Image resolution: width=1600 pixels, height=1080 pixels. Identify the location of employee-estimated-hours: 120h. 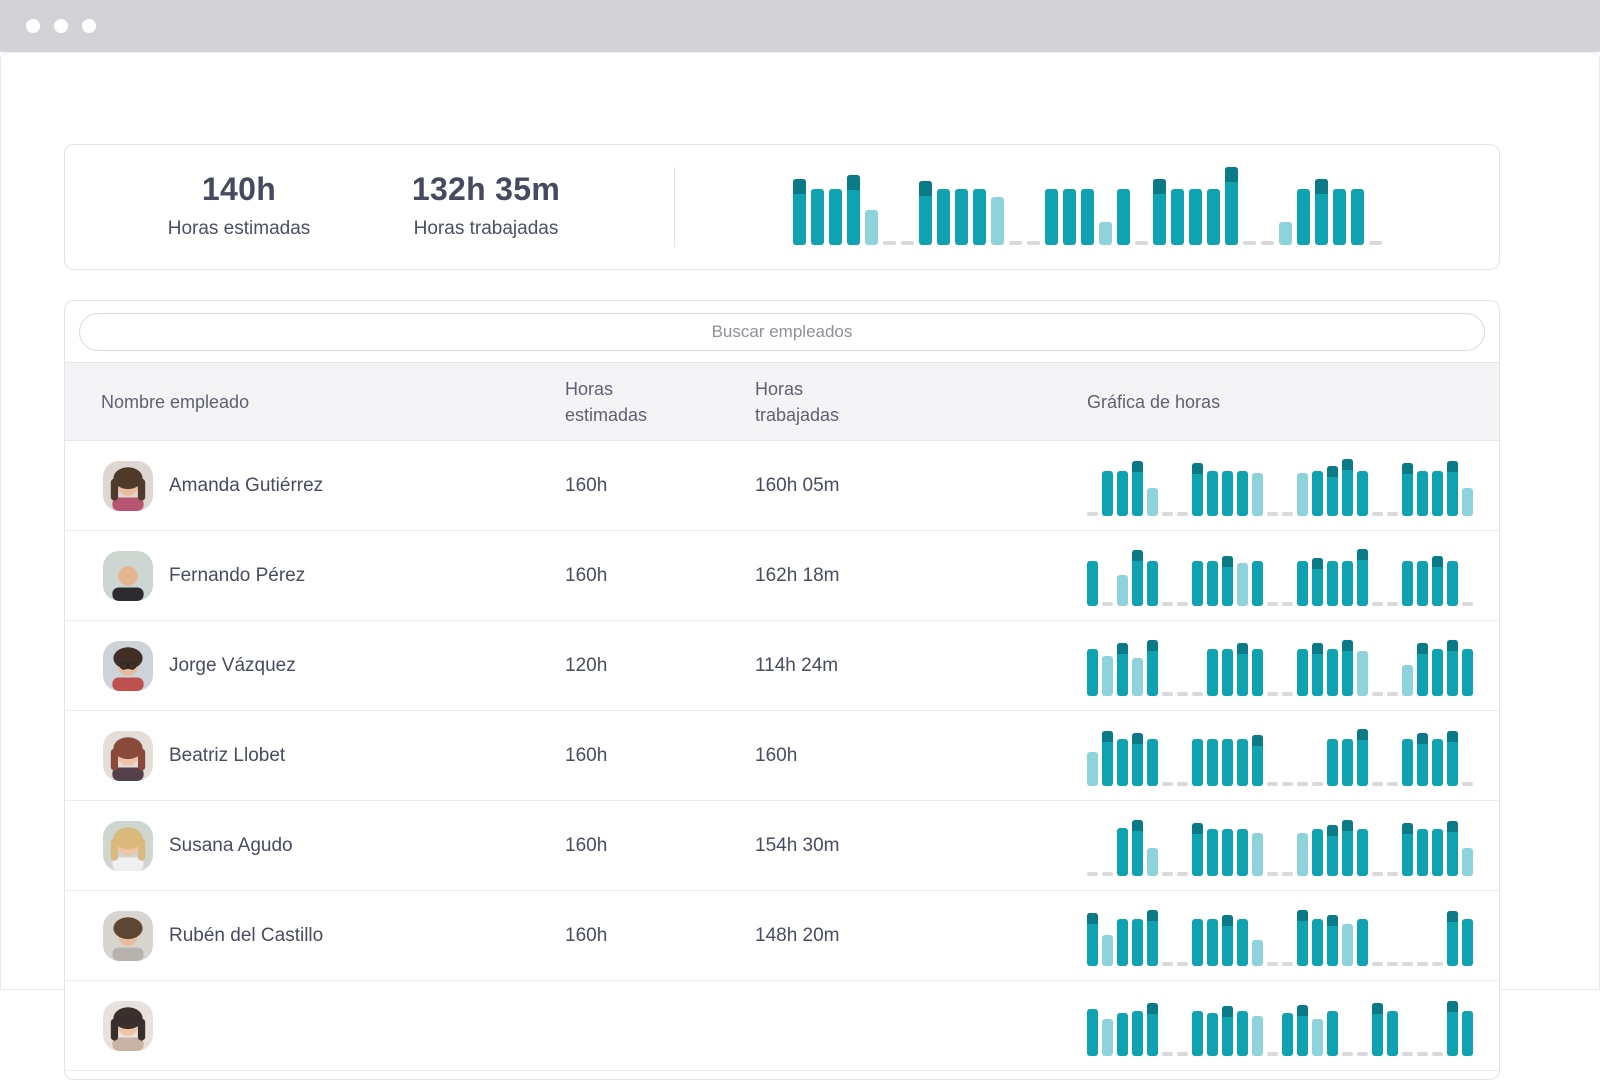
(586, 665).